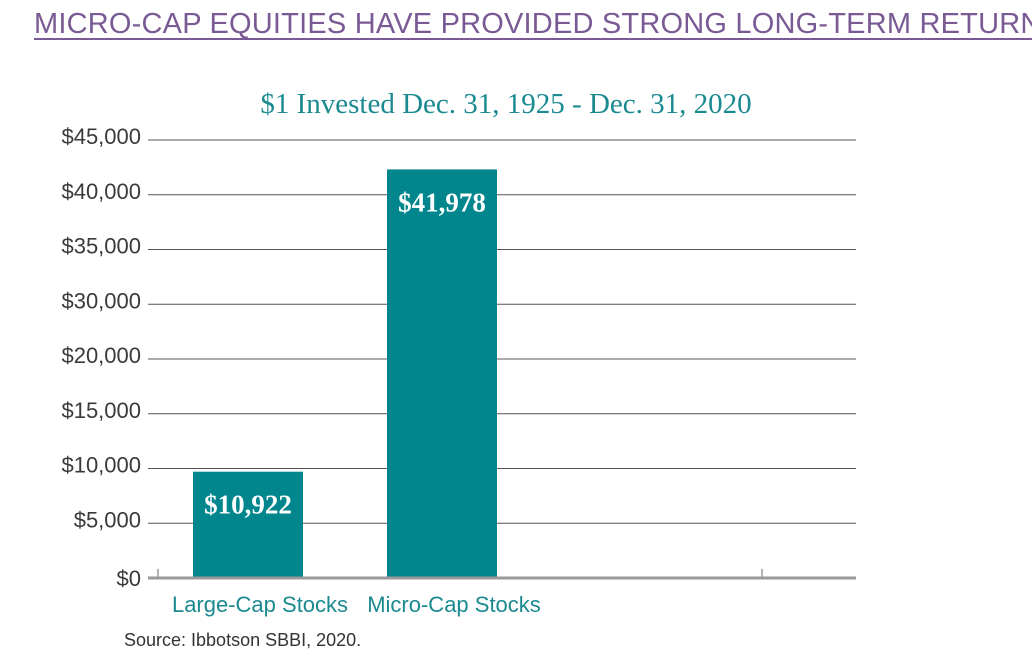 This screenshot has width=1032, height=660. What do you see at coordinates (454, 604) in the screenshot?
I see `x-tick-label: Micro-Cap Stocks` at bounding box center [454, 604].